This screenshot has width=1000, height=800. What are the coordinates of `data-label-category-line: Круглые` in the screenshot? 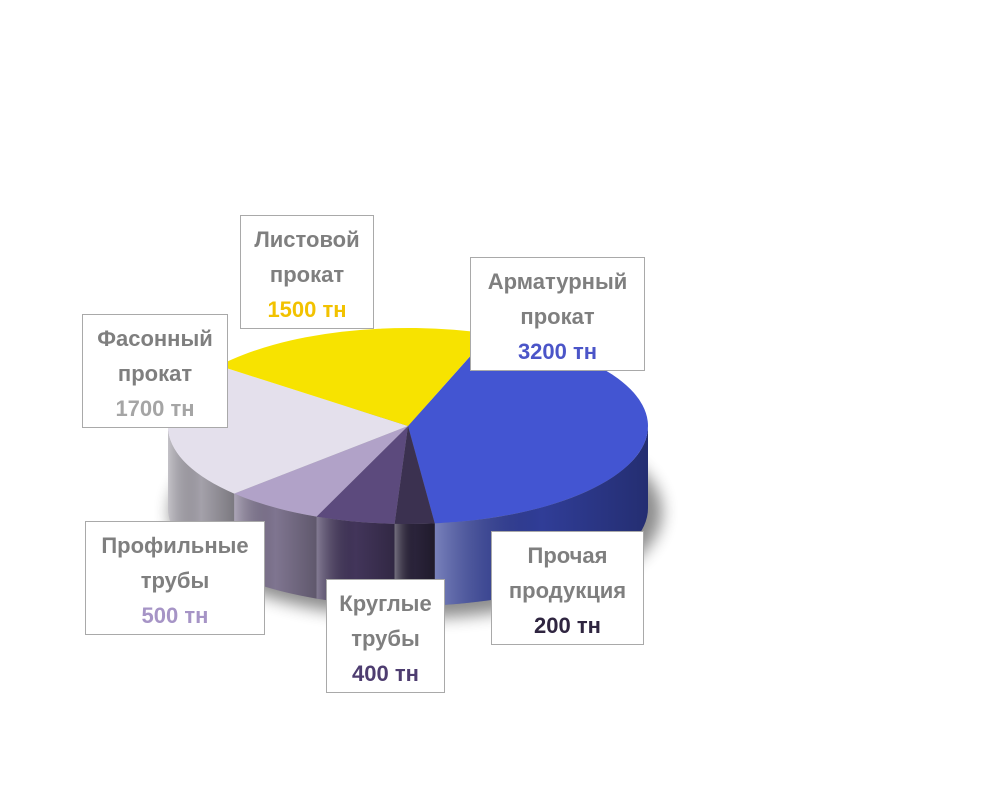 It's located at (385, 603).